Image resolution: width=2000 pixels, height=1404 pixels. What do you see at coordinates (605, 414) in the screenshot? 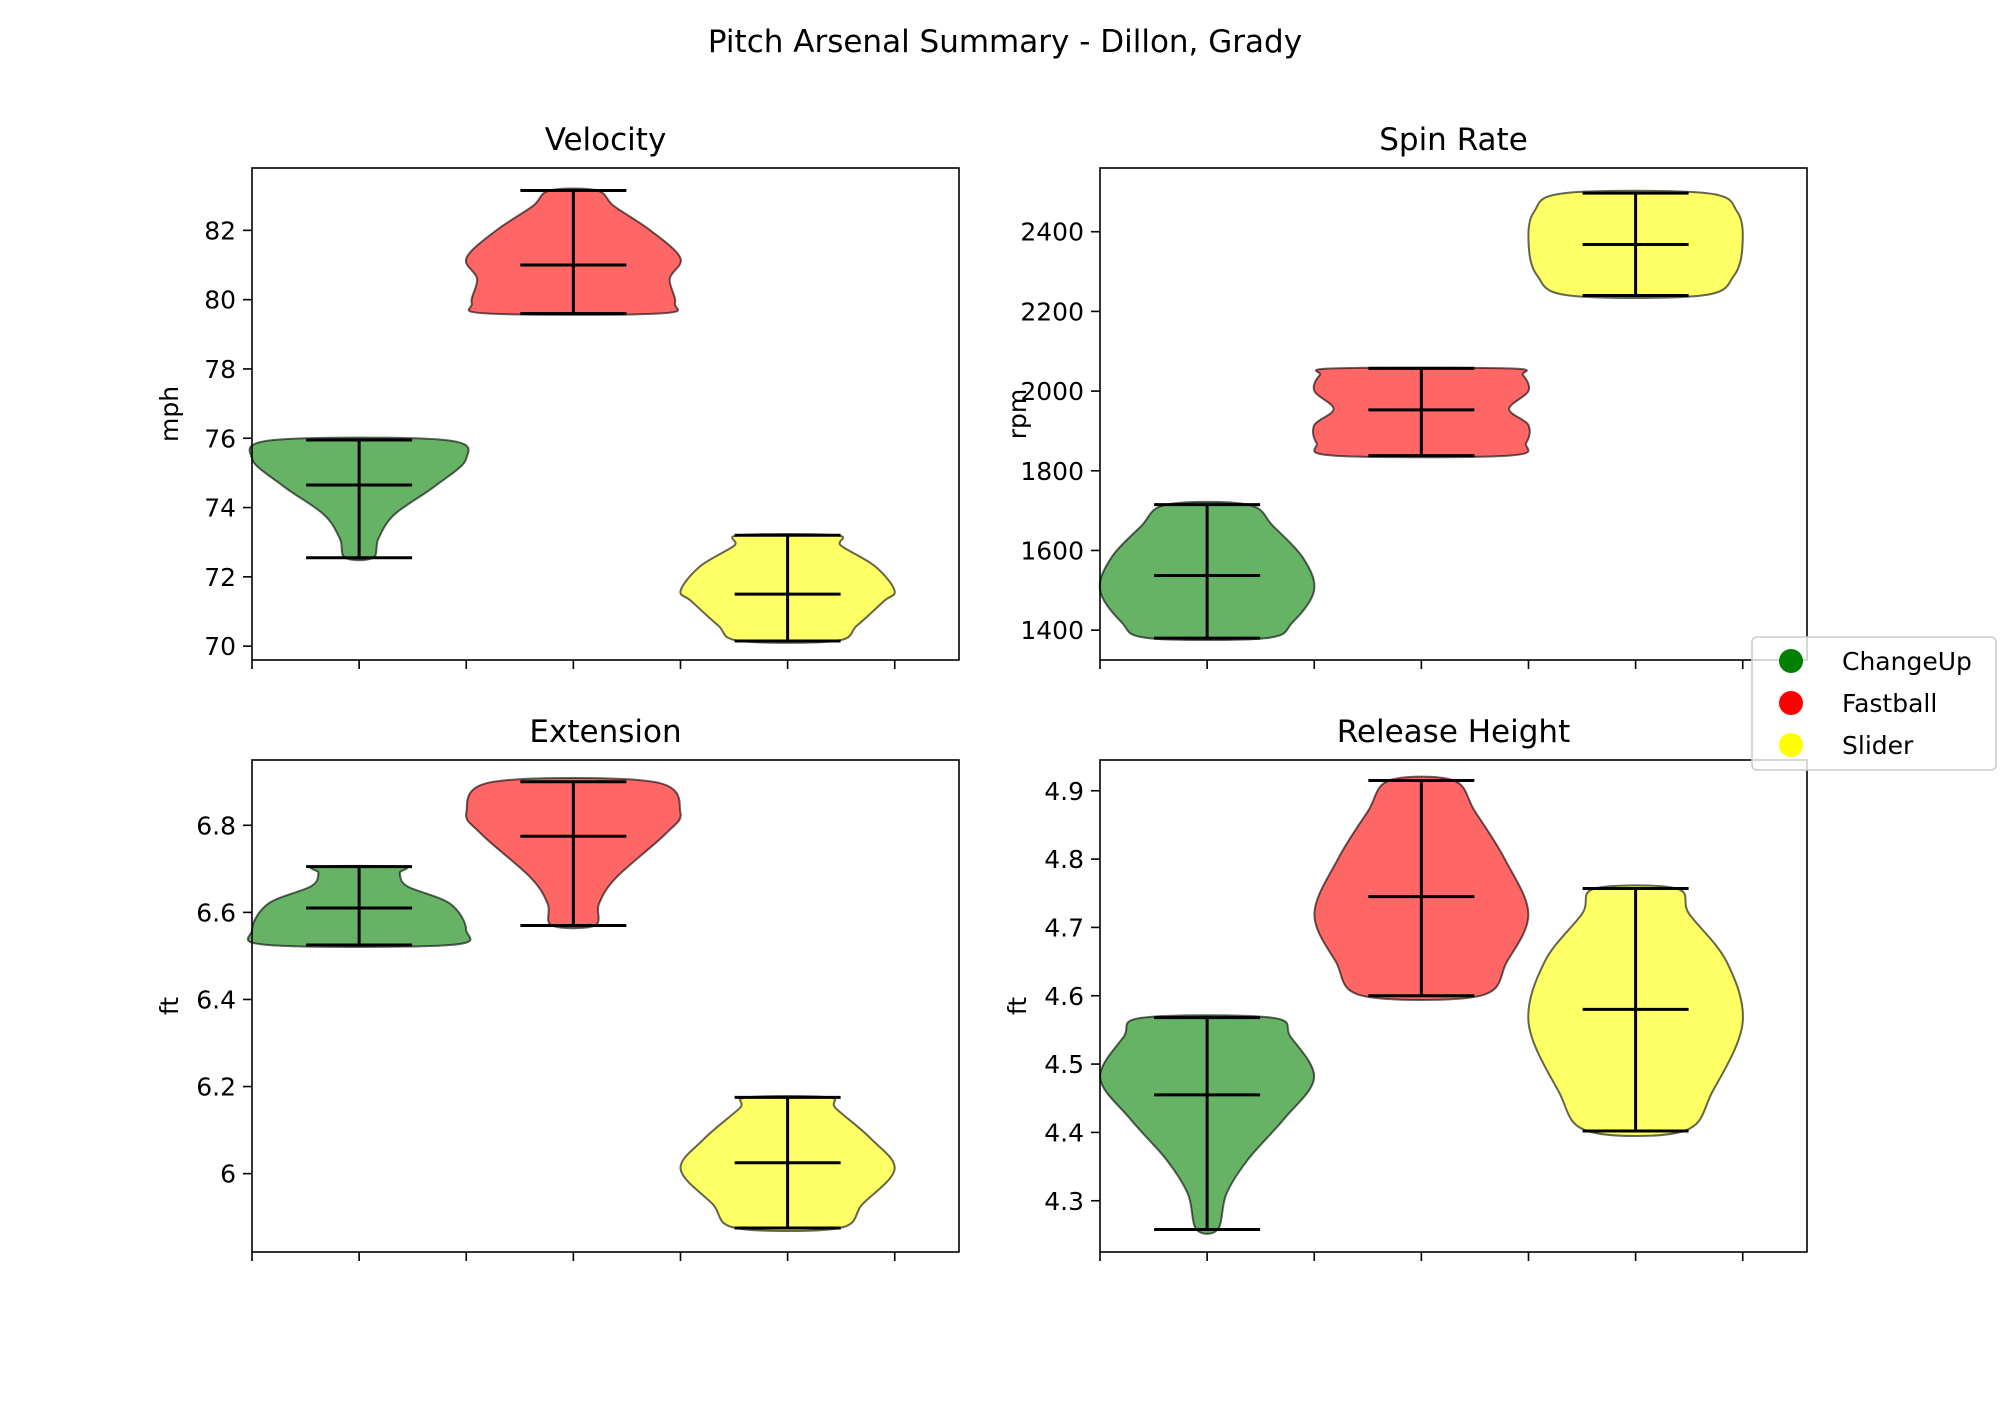
I see `axes-frame-velocity` at bounding box center [605, 414].